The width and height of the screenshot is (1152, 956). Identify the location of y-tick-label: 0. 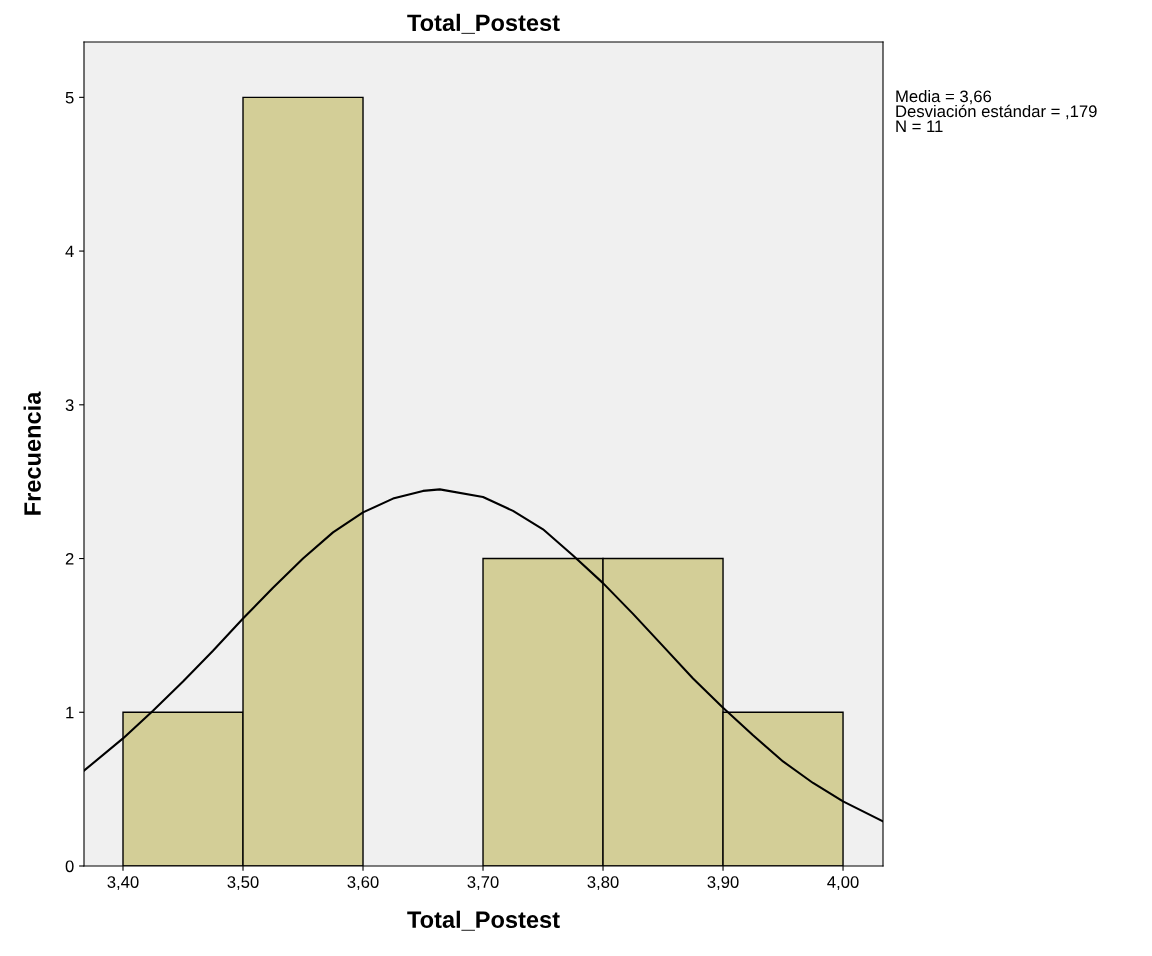
(69, 866).